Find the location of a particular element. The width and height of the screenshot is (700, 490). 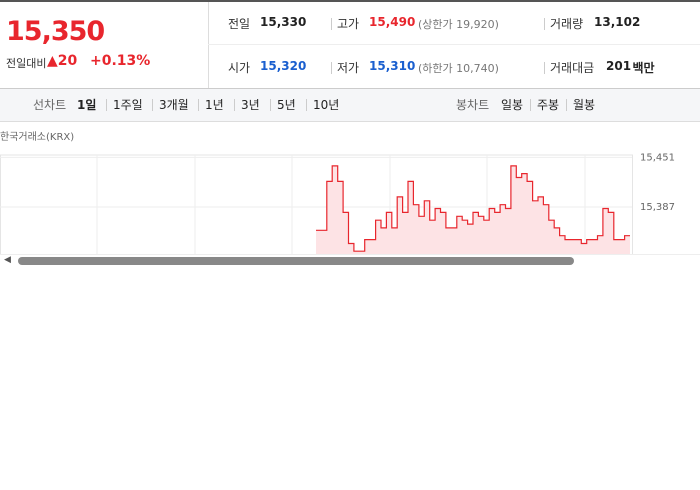

up-icon: ▲ is located at coordinates (52, 61).